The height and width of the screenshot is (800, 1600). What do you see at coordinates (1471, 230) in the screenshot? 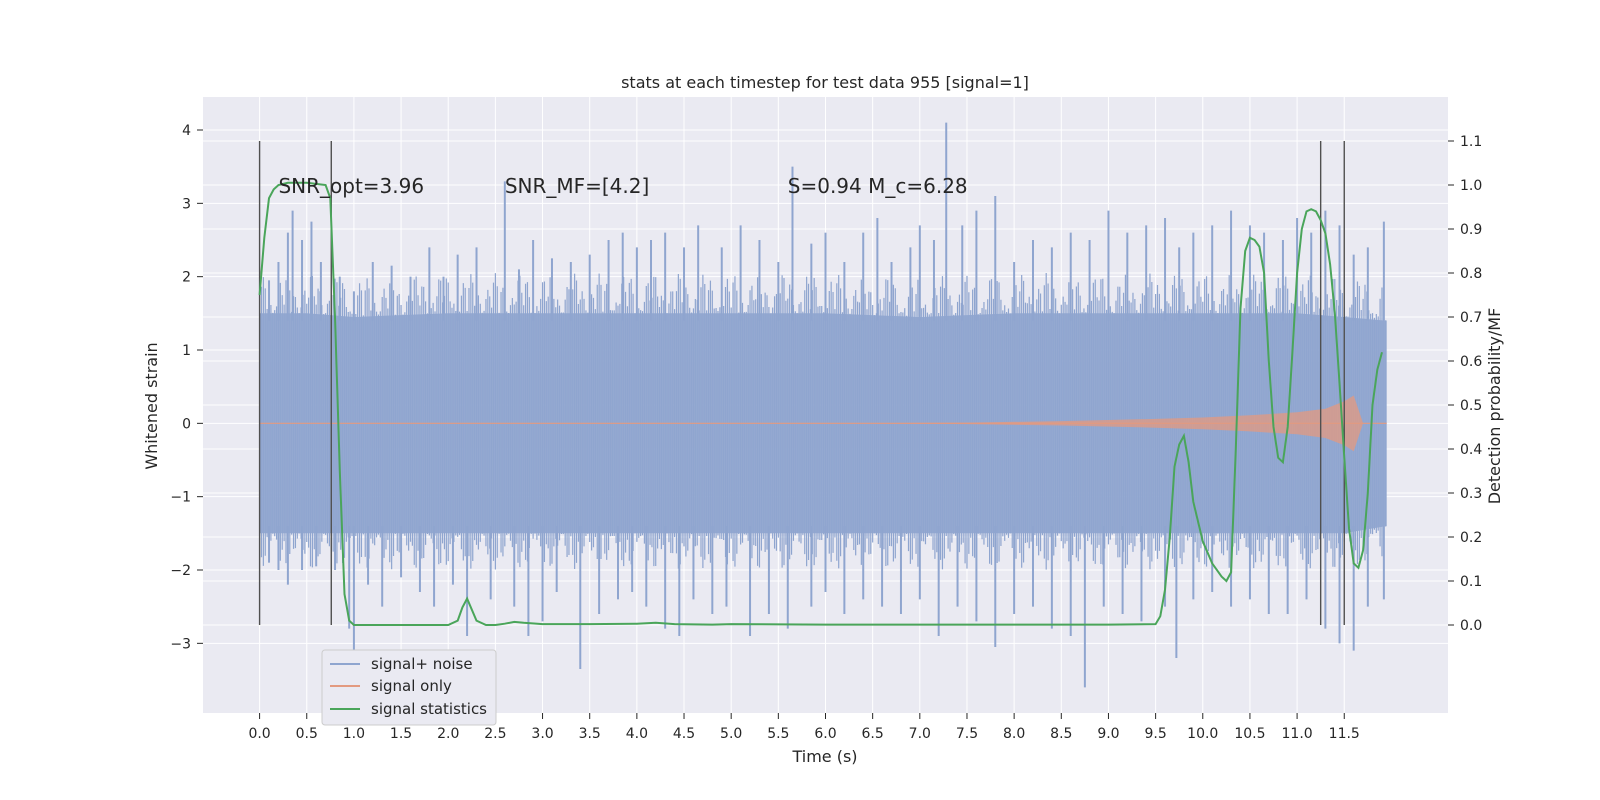
I see `y2-tick-label: 0.9` at bounding box center [1471, 230].